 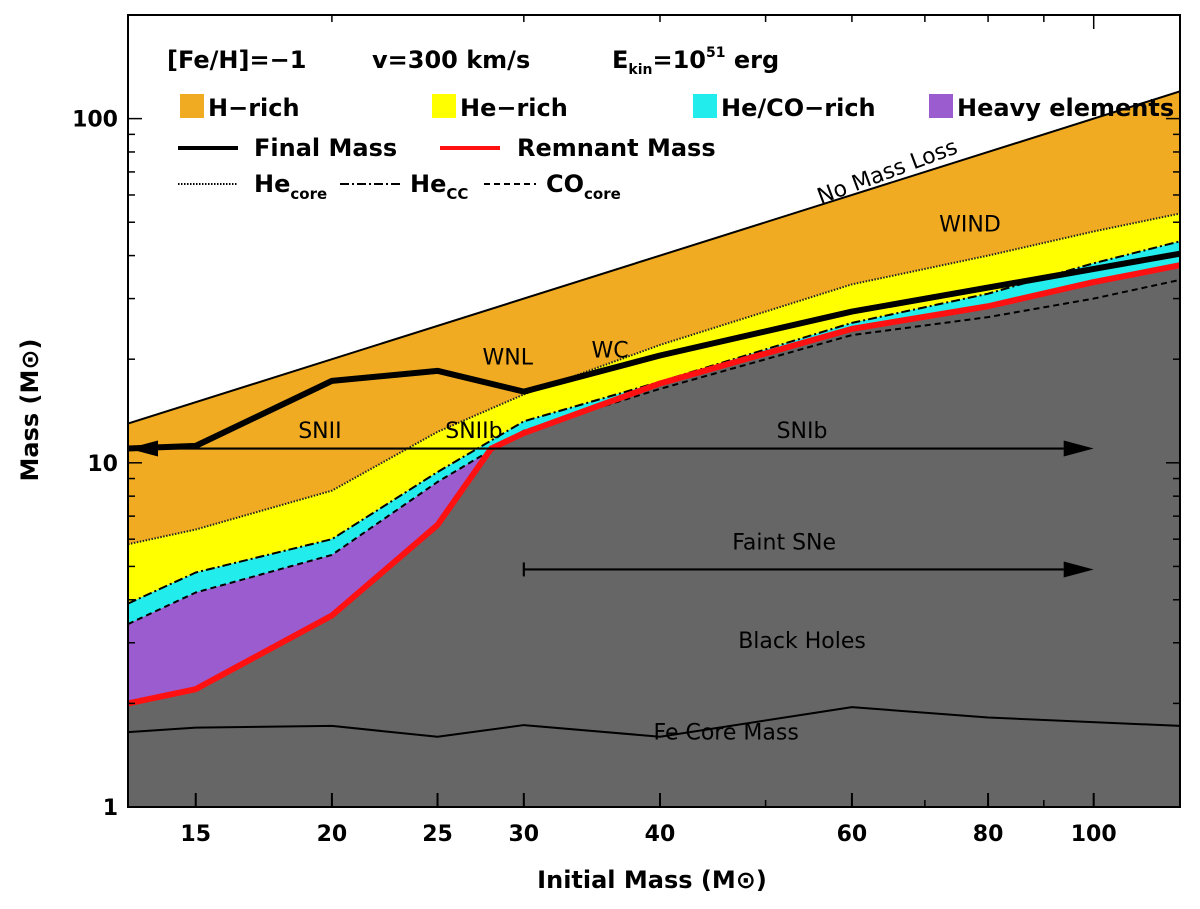 I want to click on legend-core-3: COcore, so click(x=552, y=186).